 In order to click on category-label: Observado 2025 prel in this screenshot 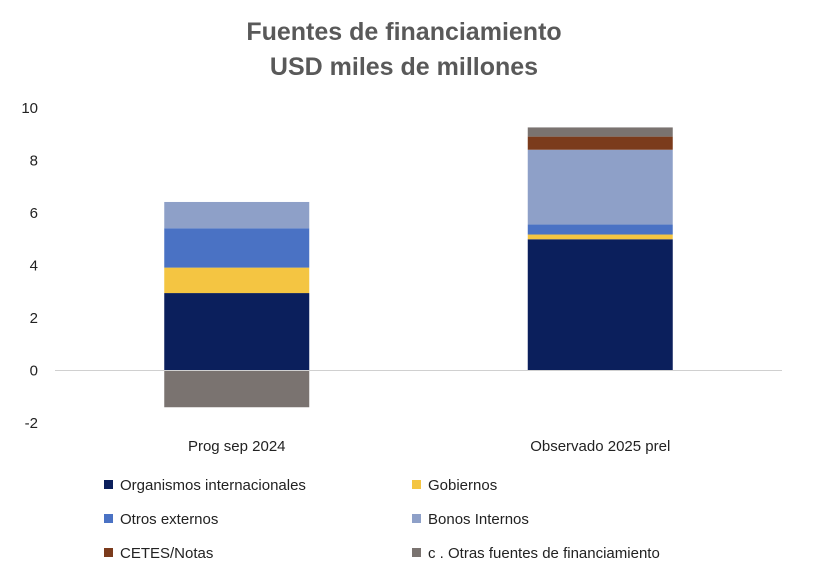, I will do `click(600, 446)`.